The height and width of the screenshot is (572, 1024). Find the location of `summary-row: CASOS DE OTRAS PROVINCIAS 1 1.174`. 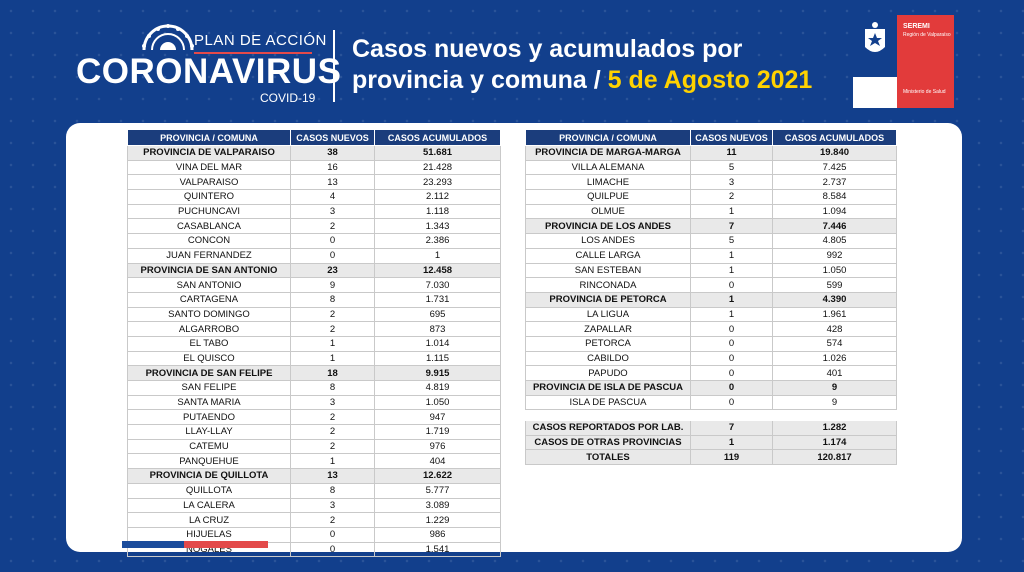

summary-row: CASOS DE OTRAS PROVINCIAS 1 1.174 is located at coordinates (711, 443).